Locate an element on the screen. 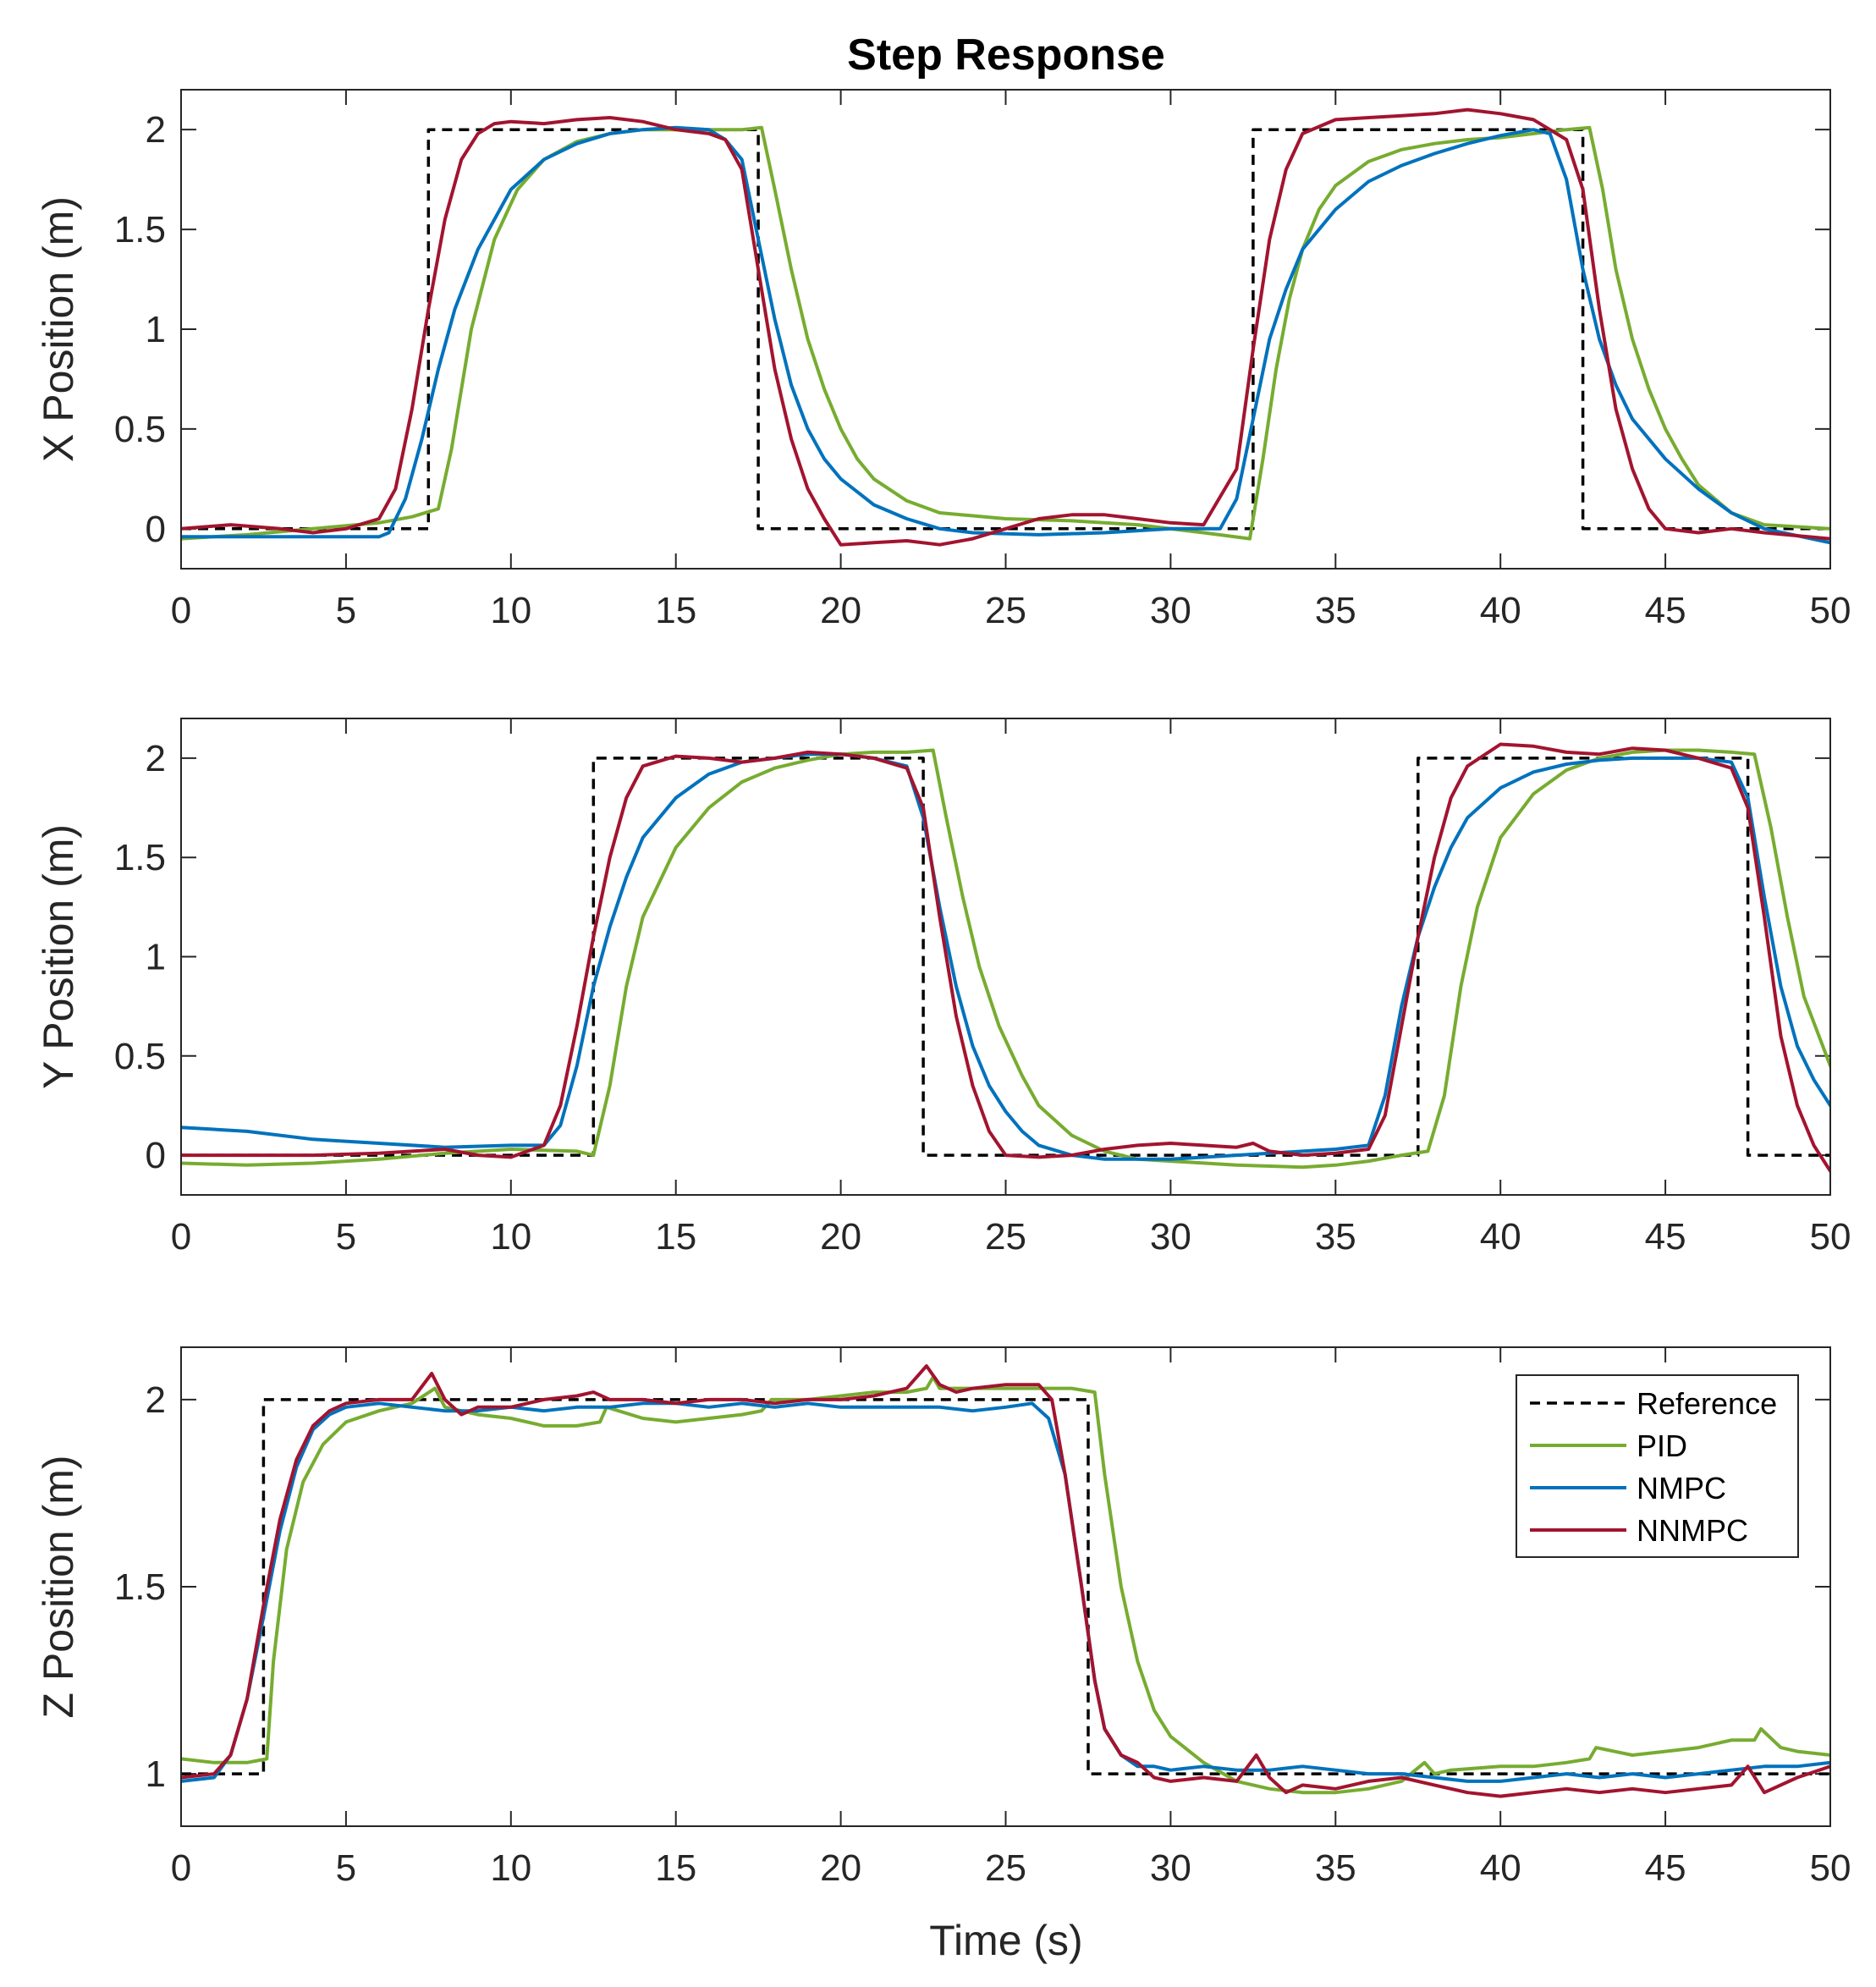 This screenshot has height=1987, width=1876. legend-label-reference: Reference is located at coordinates (1707, 1403).